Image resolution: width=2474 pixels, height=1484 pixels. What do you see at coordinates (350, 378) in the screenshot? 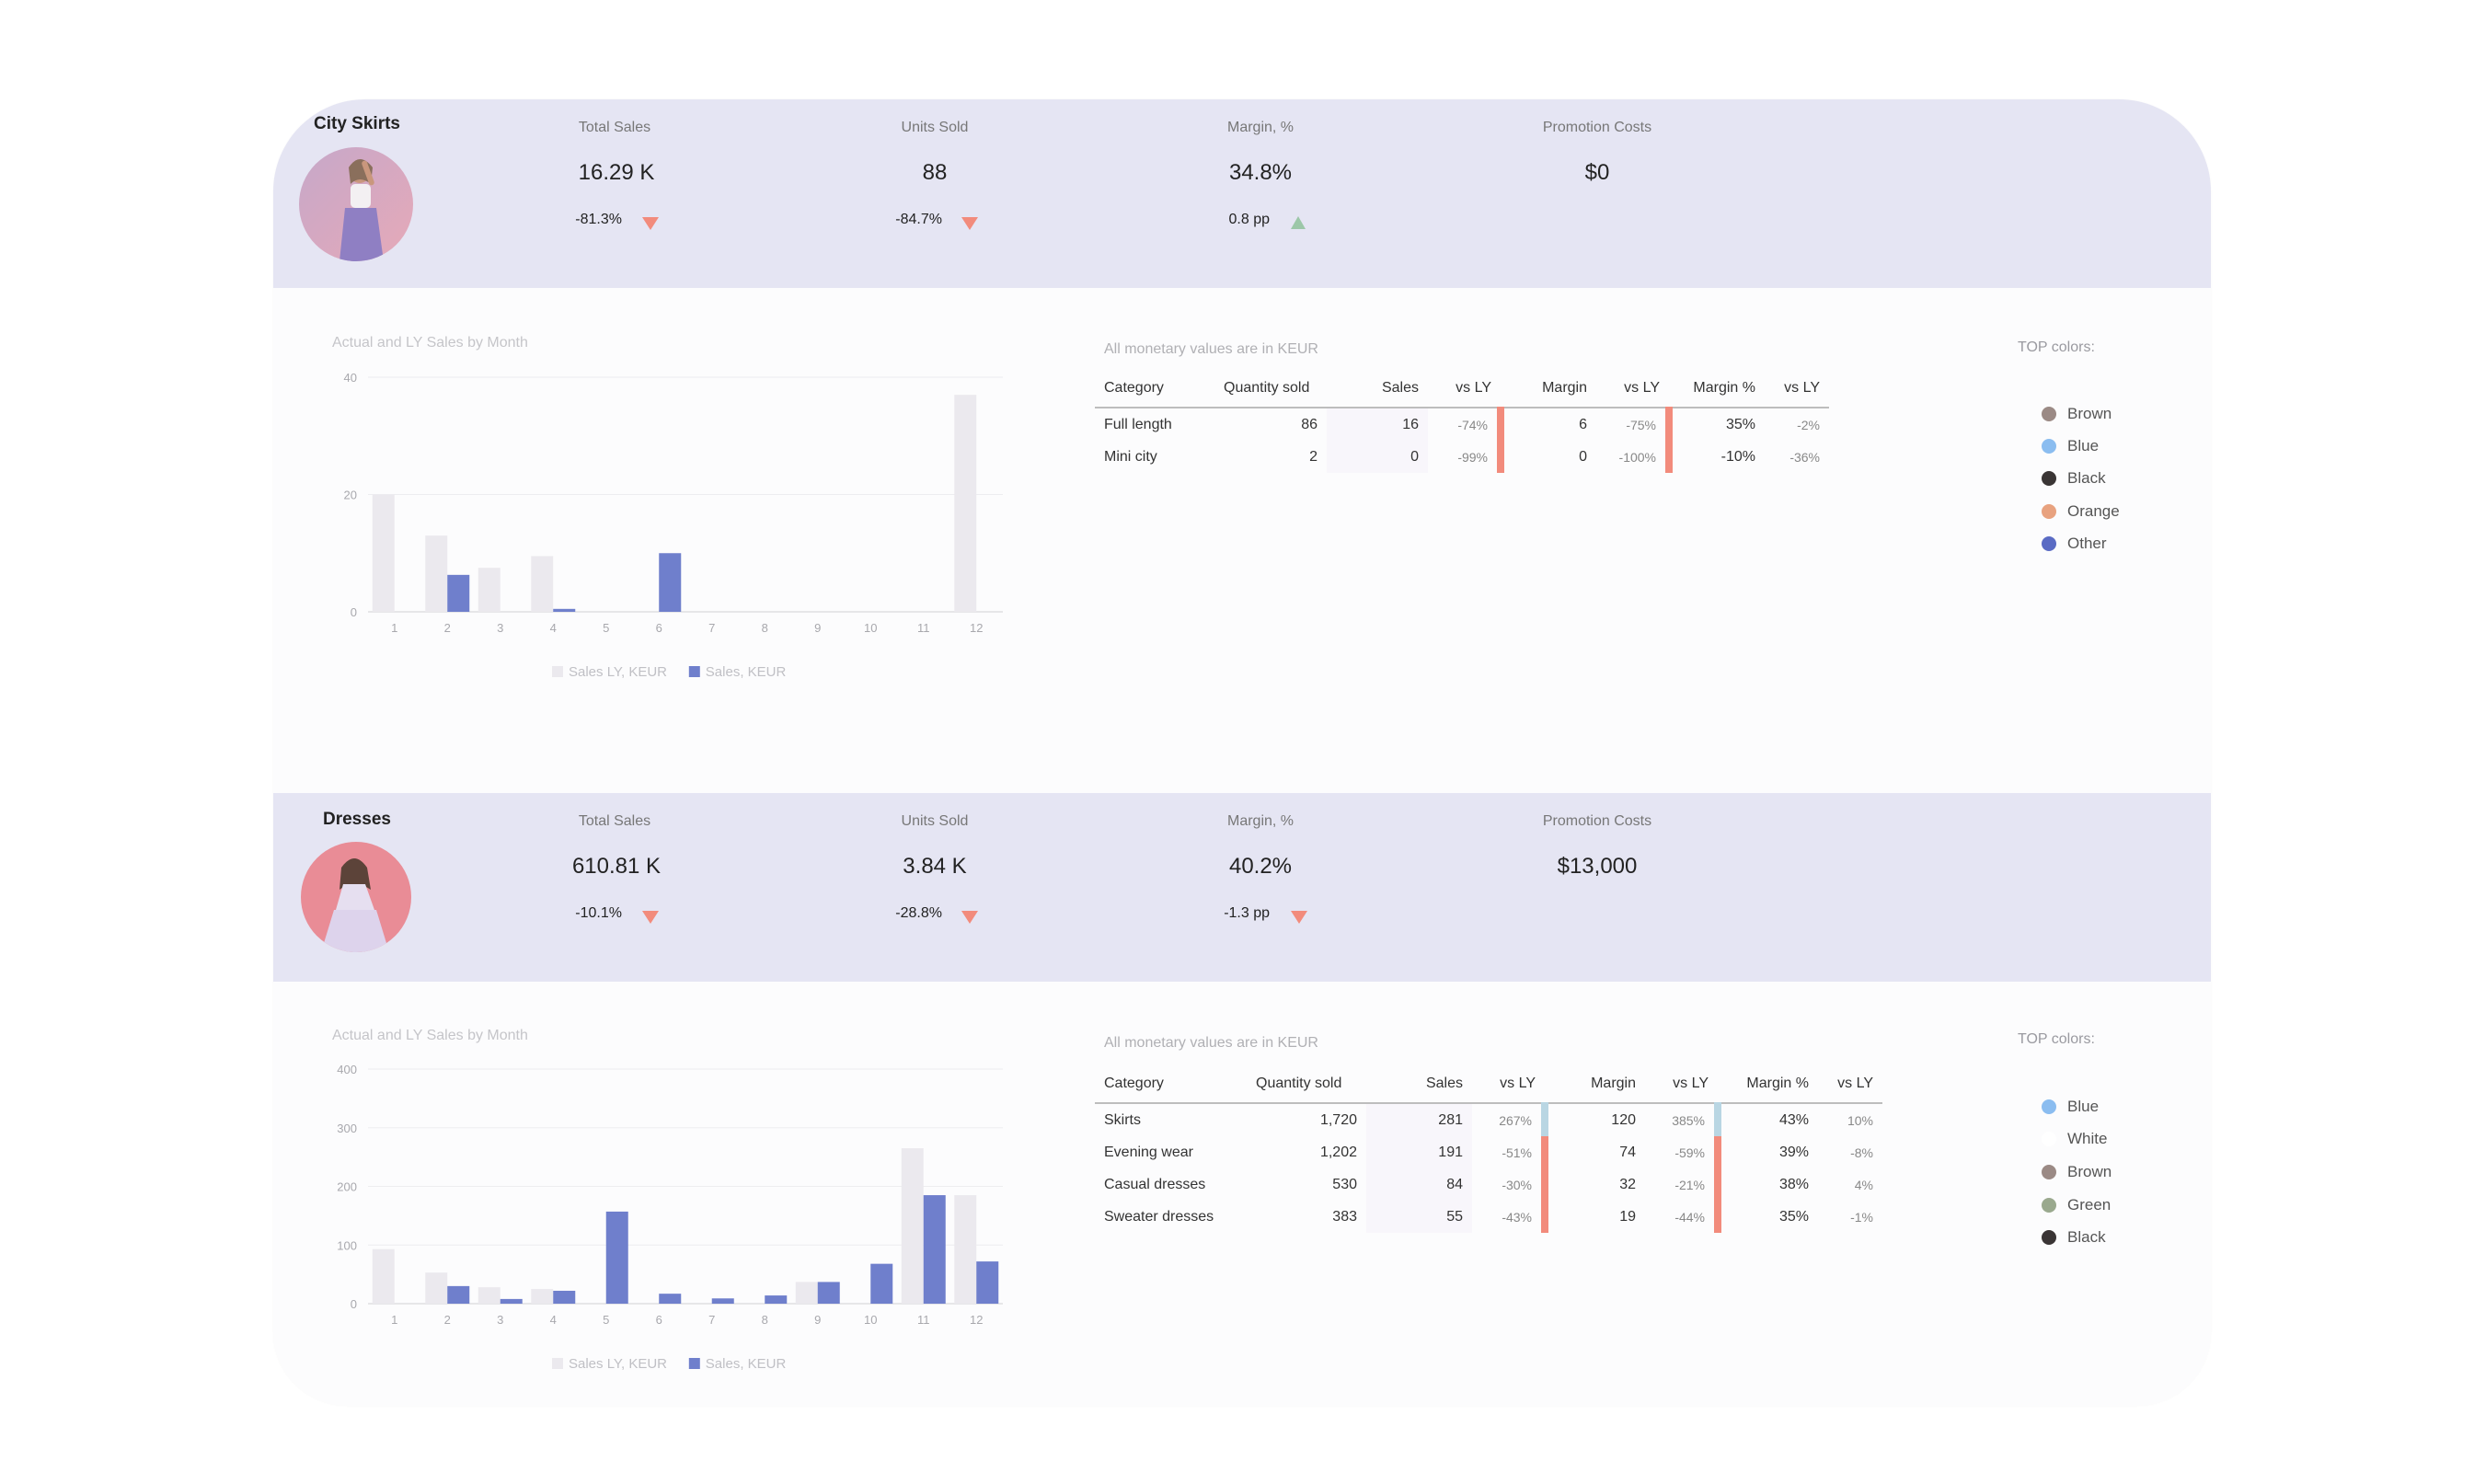
I see `y-tick-label: 40` at bounding box center [350, 378].